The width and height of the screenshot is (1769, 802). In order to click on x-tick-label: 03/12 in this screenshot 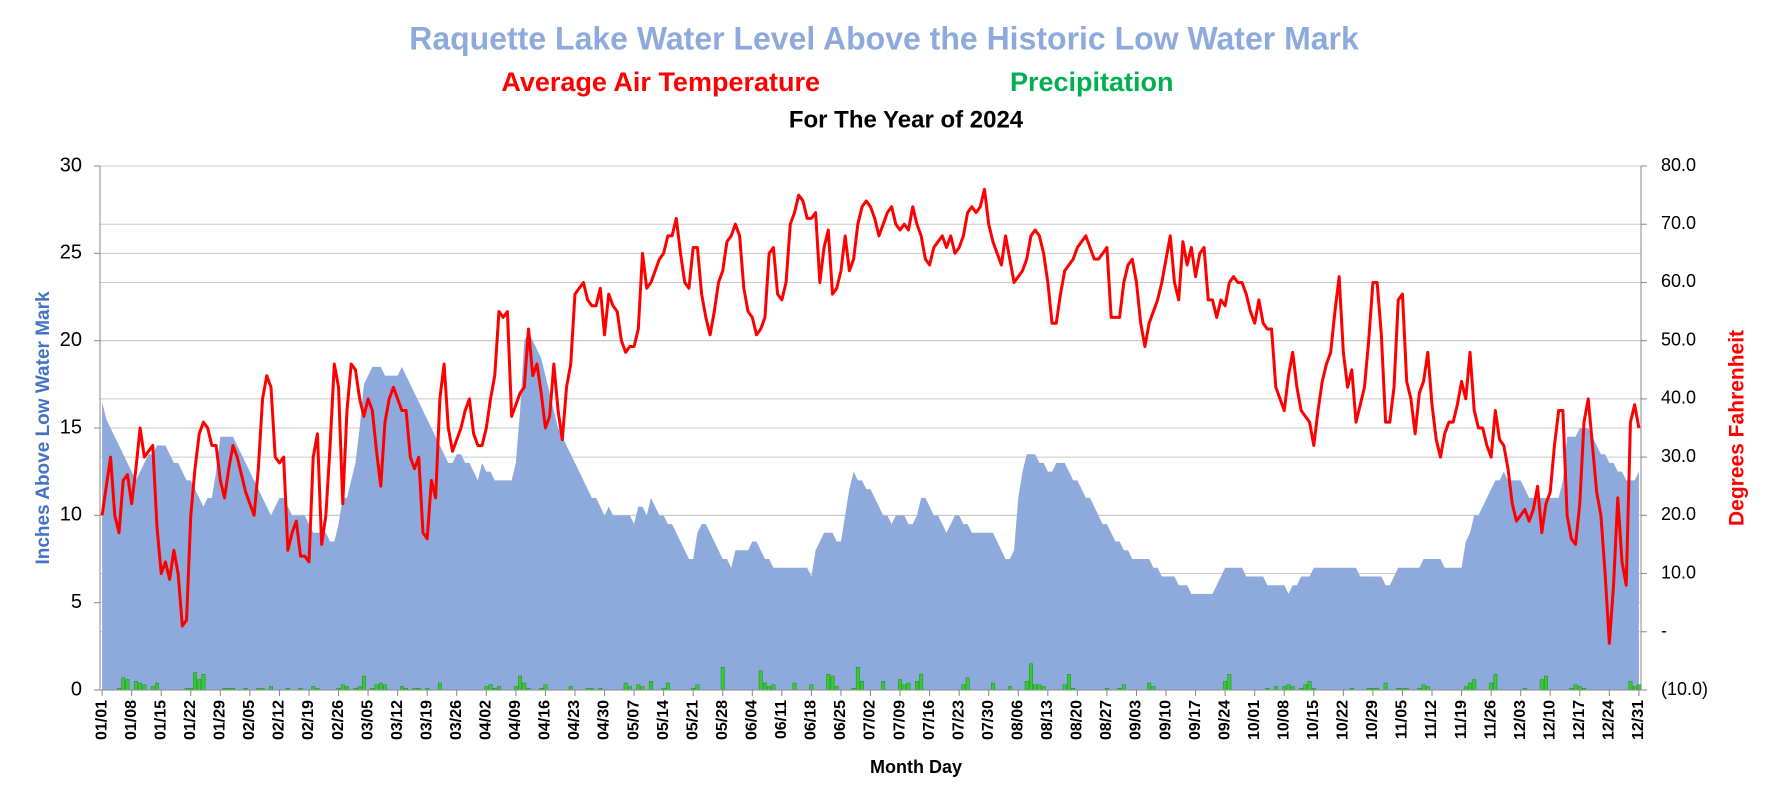, I will do `click(397, 720)`.